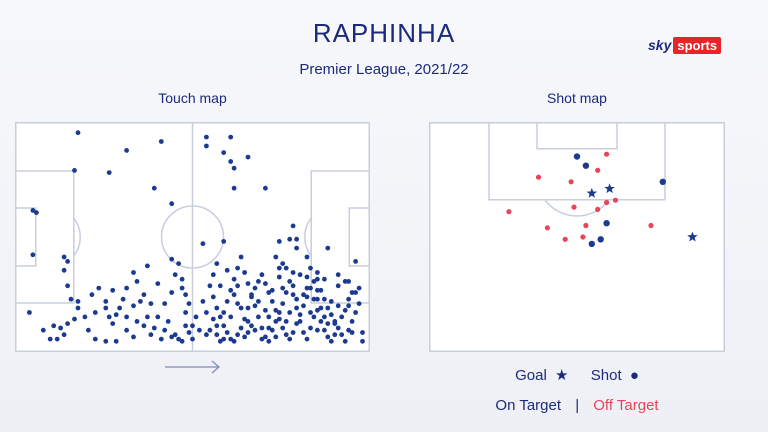  I want to click on touch-map-label: Touch map, so click(192, 98).